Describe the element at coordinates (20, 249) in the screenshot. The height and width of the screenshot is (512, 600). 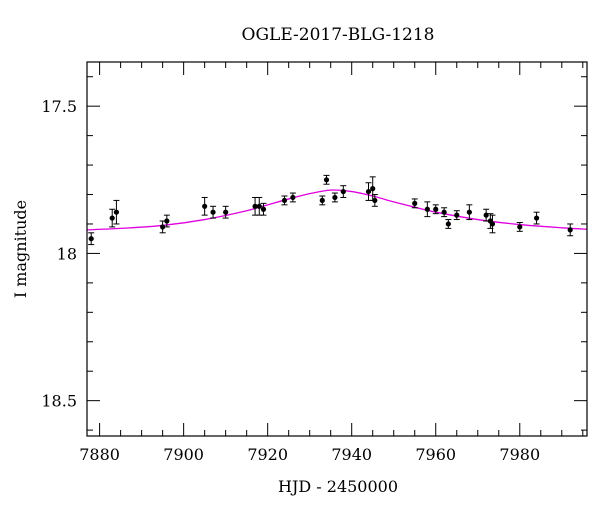
I see `y-axis-label: I magnitude` at that location.